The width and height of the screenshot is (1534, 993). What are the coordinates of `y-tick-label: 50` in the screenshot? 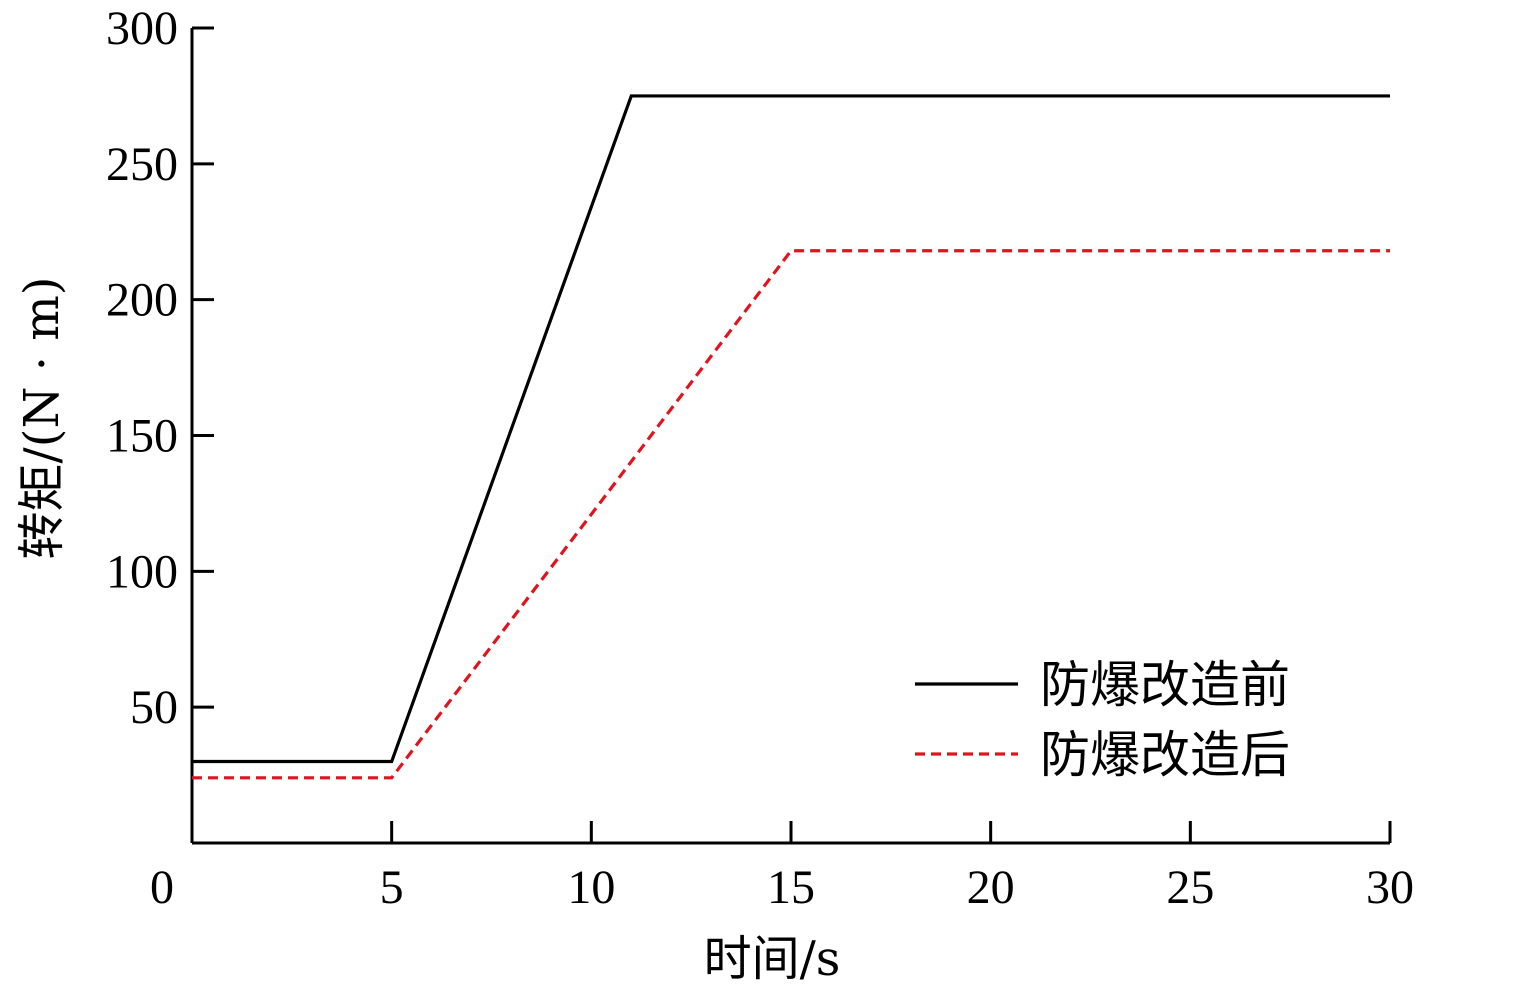 It's located at (154, 707).